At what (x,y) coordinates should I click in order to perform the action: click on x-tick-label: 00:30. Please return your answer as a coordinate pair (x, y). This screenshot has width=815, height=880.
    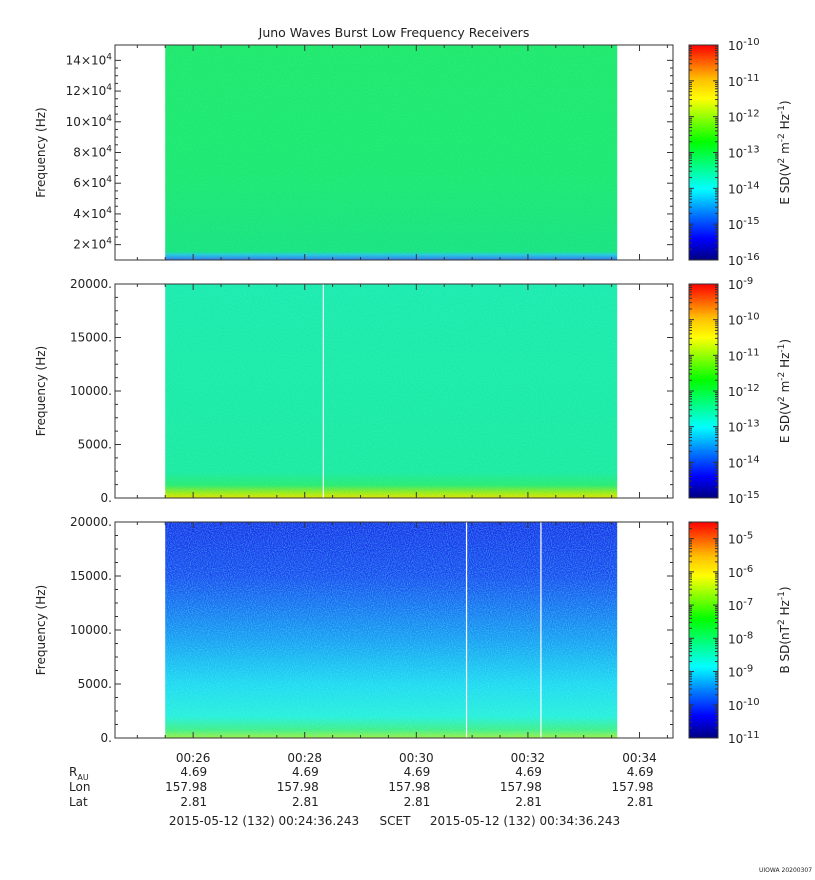
    Looking at the image, I should click on (416, 758).